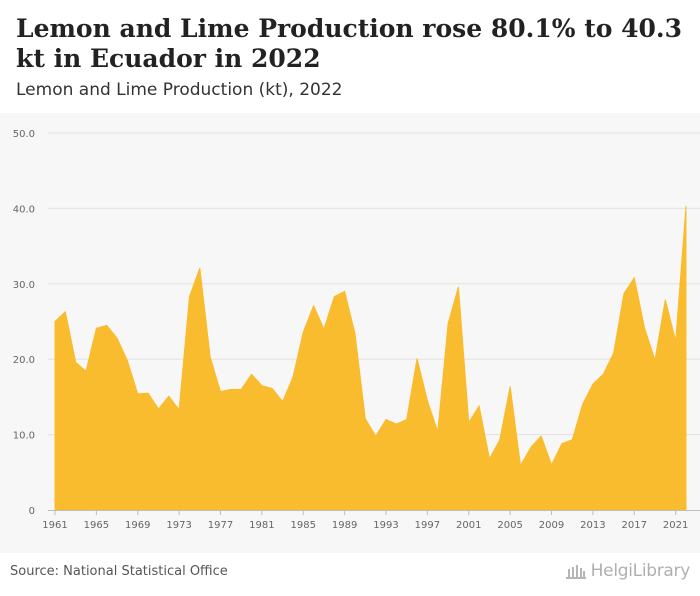 This screenshot has width=700, height=596. I want to click on x-tick-label: 2017, so click(634, 525).